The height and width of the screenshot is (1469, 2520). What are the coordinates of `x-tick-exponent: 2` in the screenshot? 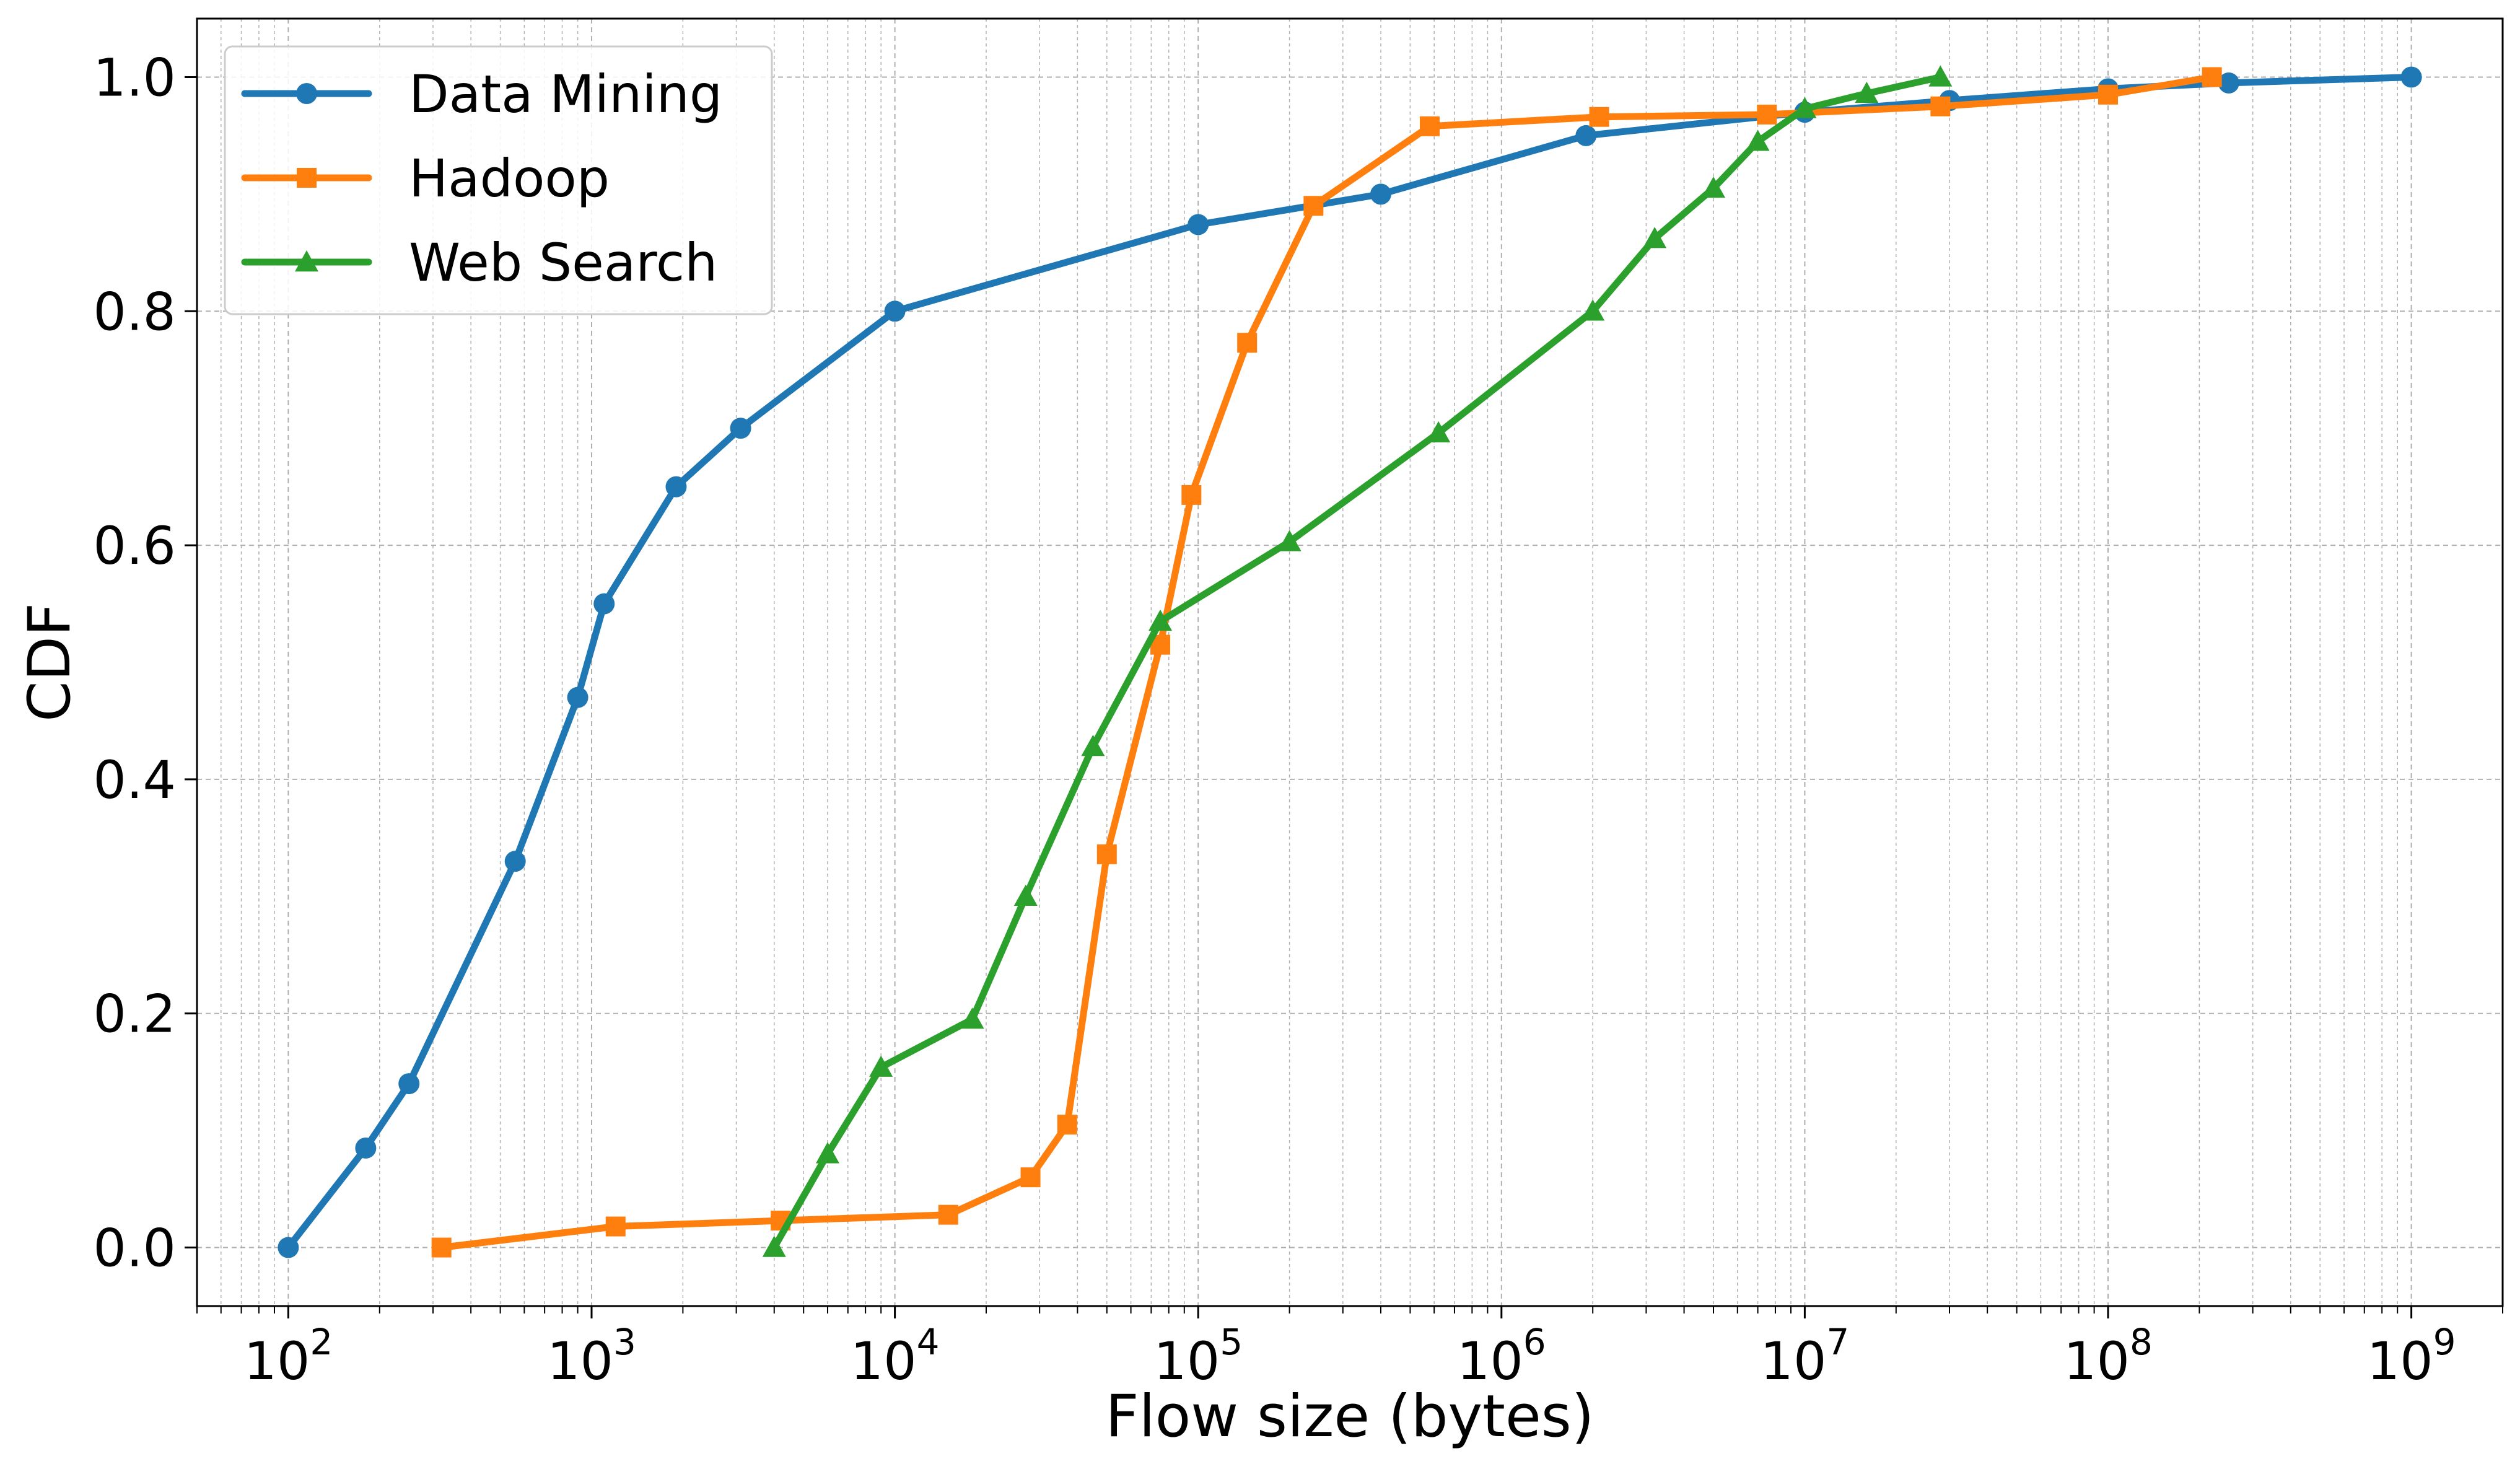 It's located at (321, 1342).